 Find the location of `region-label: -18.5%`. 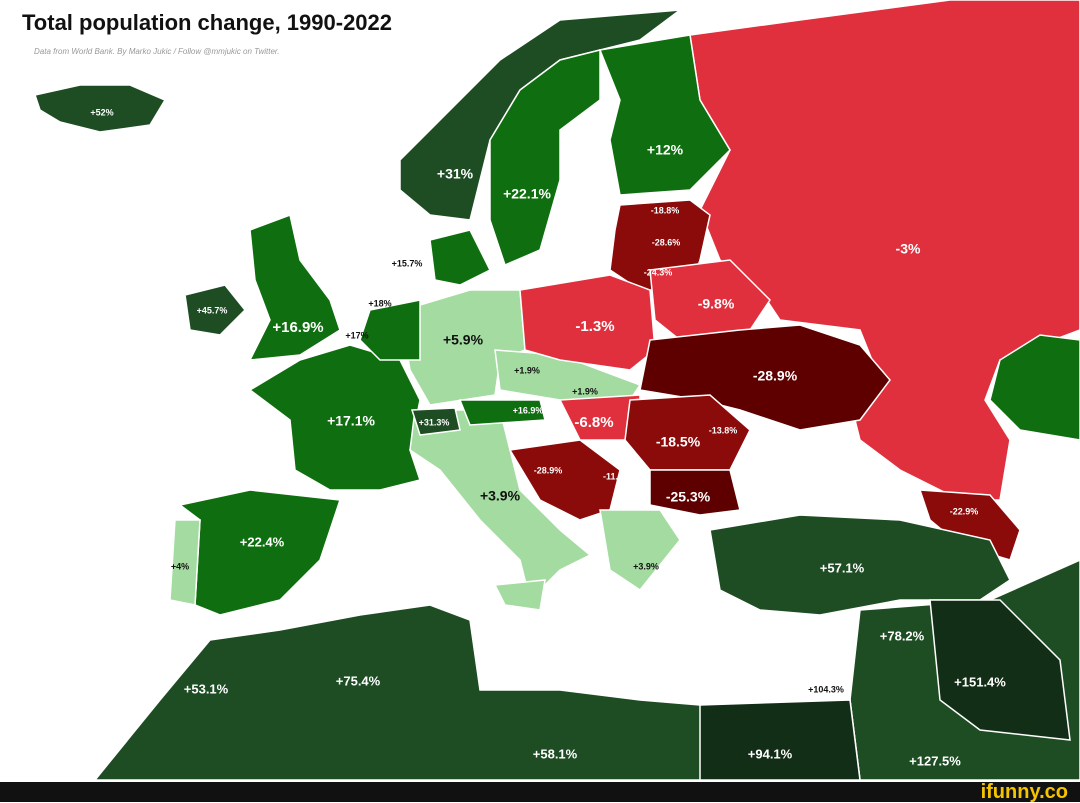

region-label: -18.5% is located at coordinates (678, 442).